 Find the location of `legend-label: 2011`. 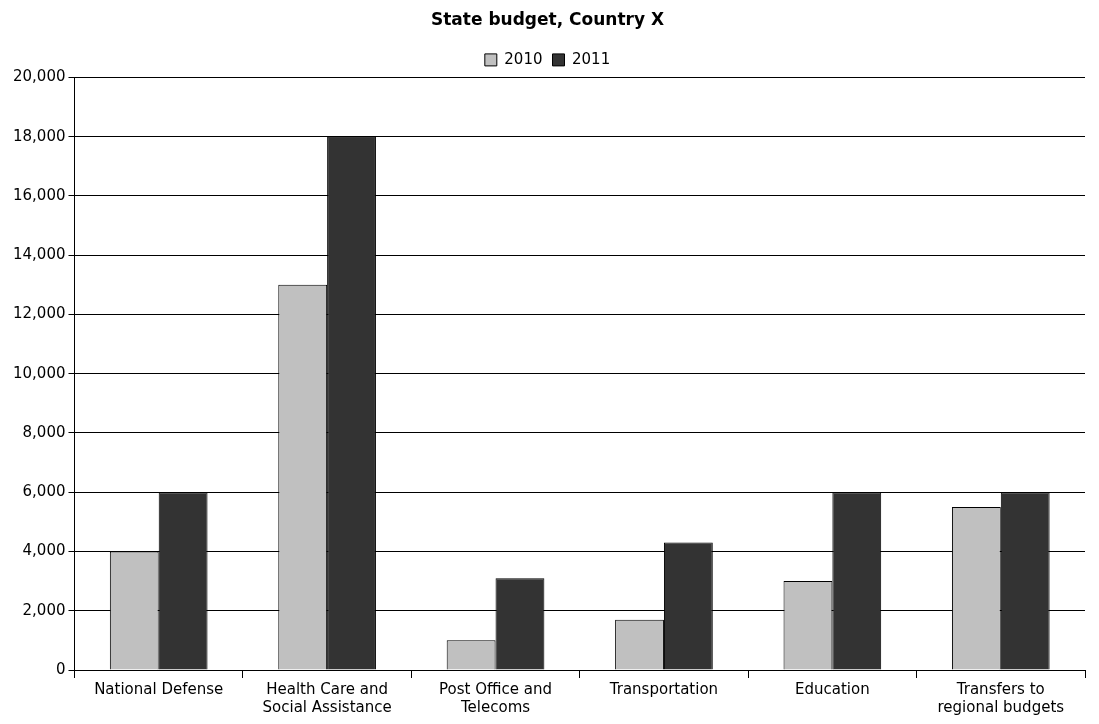

legend-label: 2011 is located at coordinates (591, 58).